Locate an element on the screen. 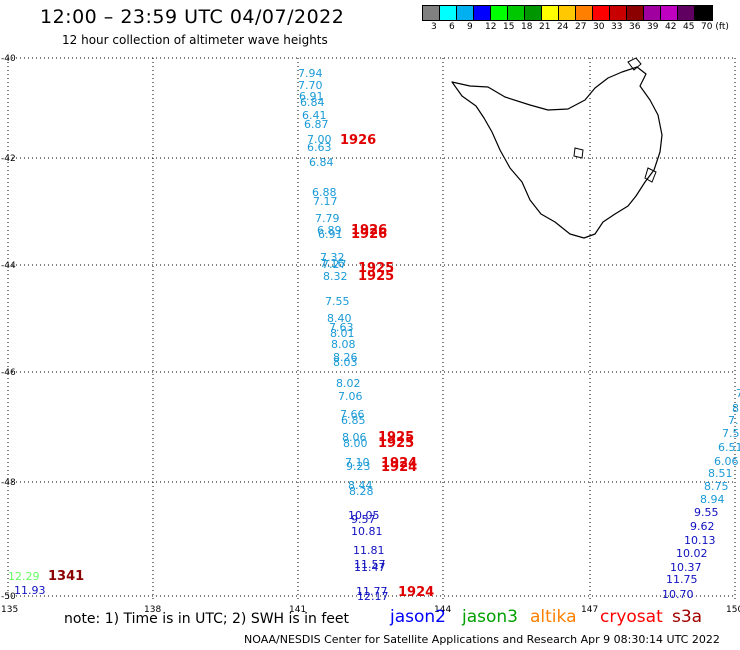  wave-height-label: 7.27 is located at coordinates (334, 264).